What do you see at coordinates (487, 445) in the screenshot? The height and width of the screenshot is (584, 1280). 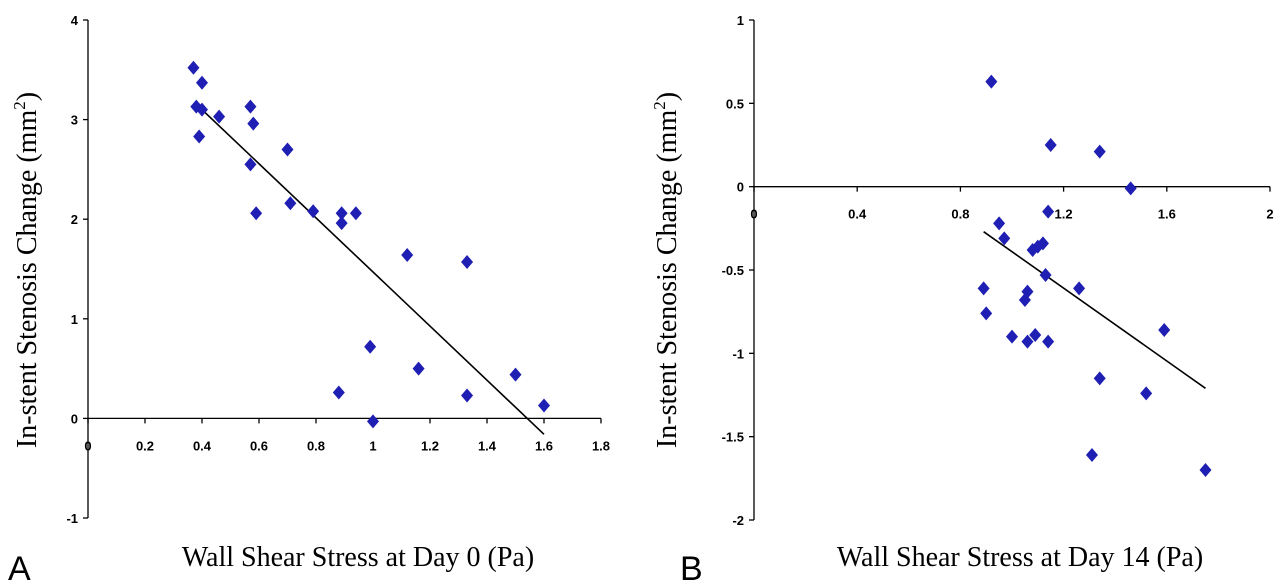 I see `x-tick-label: 1.4` at bounding box center [487, 445].